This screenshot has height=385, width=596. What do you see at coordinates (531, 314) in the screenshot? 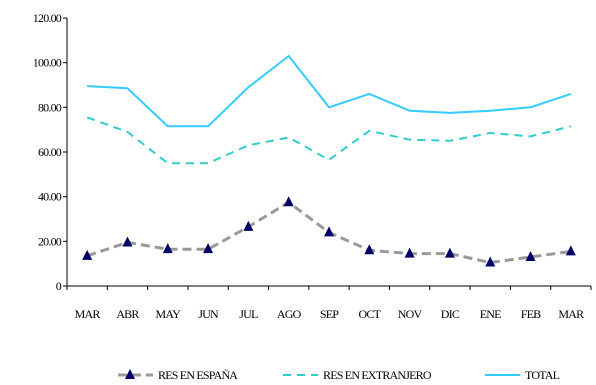
I see `x-tick-label: FEB` at bounding box center [531, 314].